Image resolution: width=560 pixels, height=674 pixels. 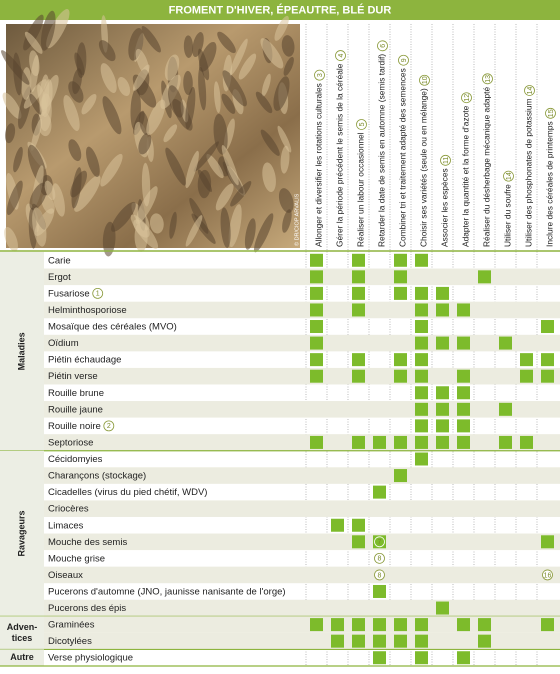 I want to click on row-label: Pucerons des épis, so click(x=87, y=608).